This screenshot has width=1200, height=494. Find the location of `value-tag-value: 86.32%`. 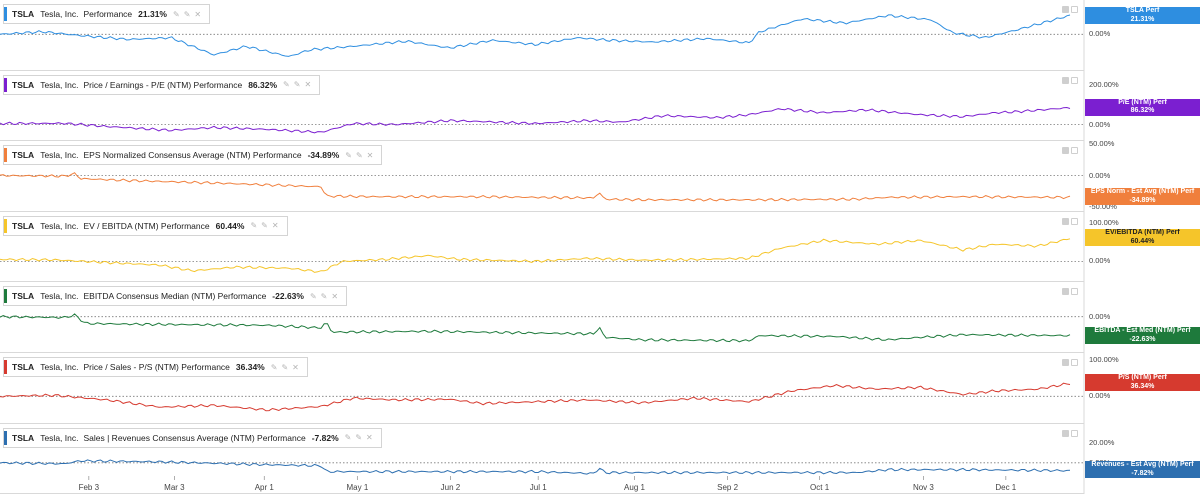

value-tag-value: 86.32% is located at coordinates (1142, 111).